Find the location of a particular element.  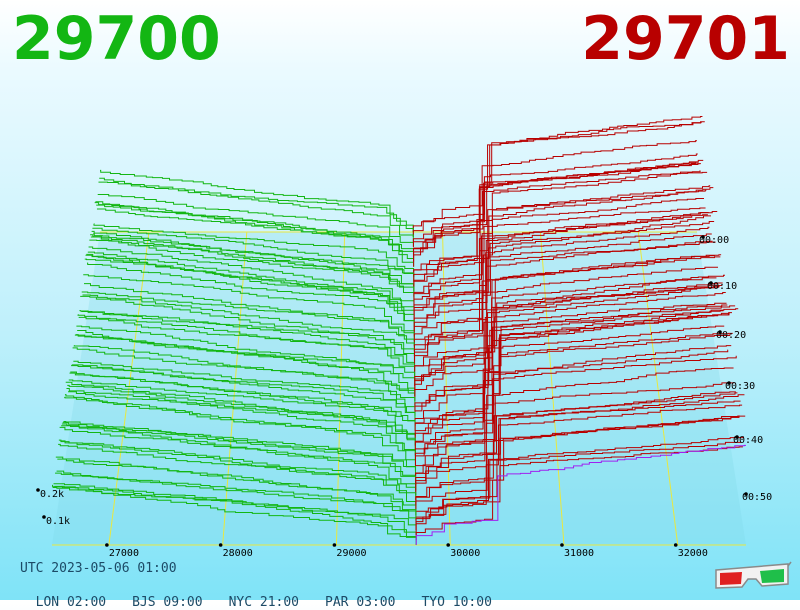

timezone-lon: LON 02:00 is located at coordinates (71, 602).